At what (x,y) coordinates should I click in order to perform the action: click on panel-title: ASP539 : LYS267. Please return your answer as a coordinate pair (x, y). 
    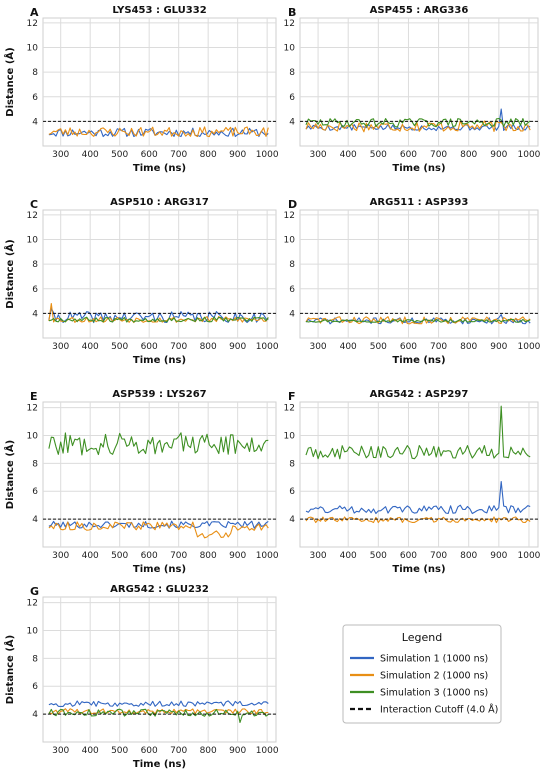
    Looking at the image, I should click on (159, 394).